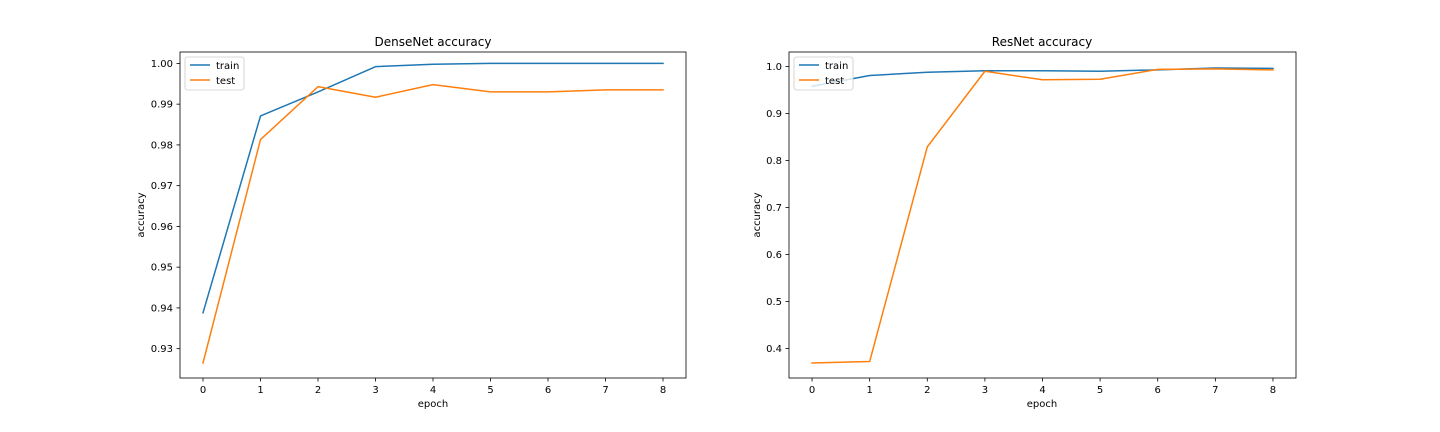 The image size is (1440, 432). Describe the element at coordinates (774, 67) in the screenshot. I see `y-tick-label: 1.0` at that location.